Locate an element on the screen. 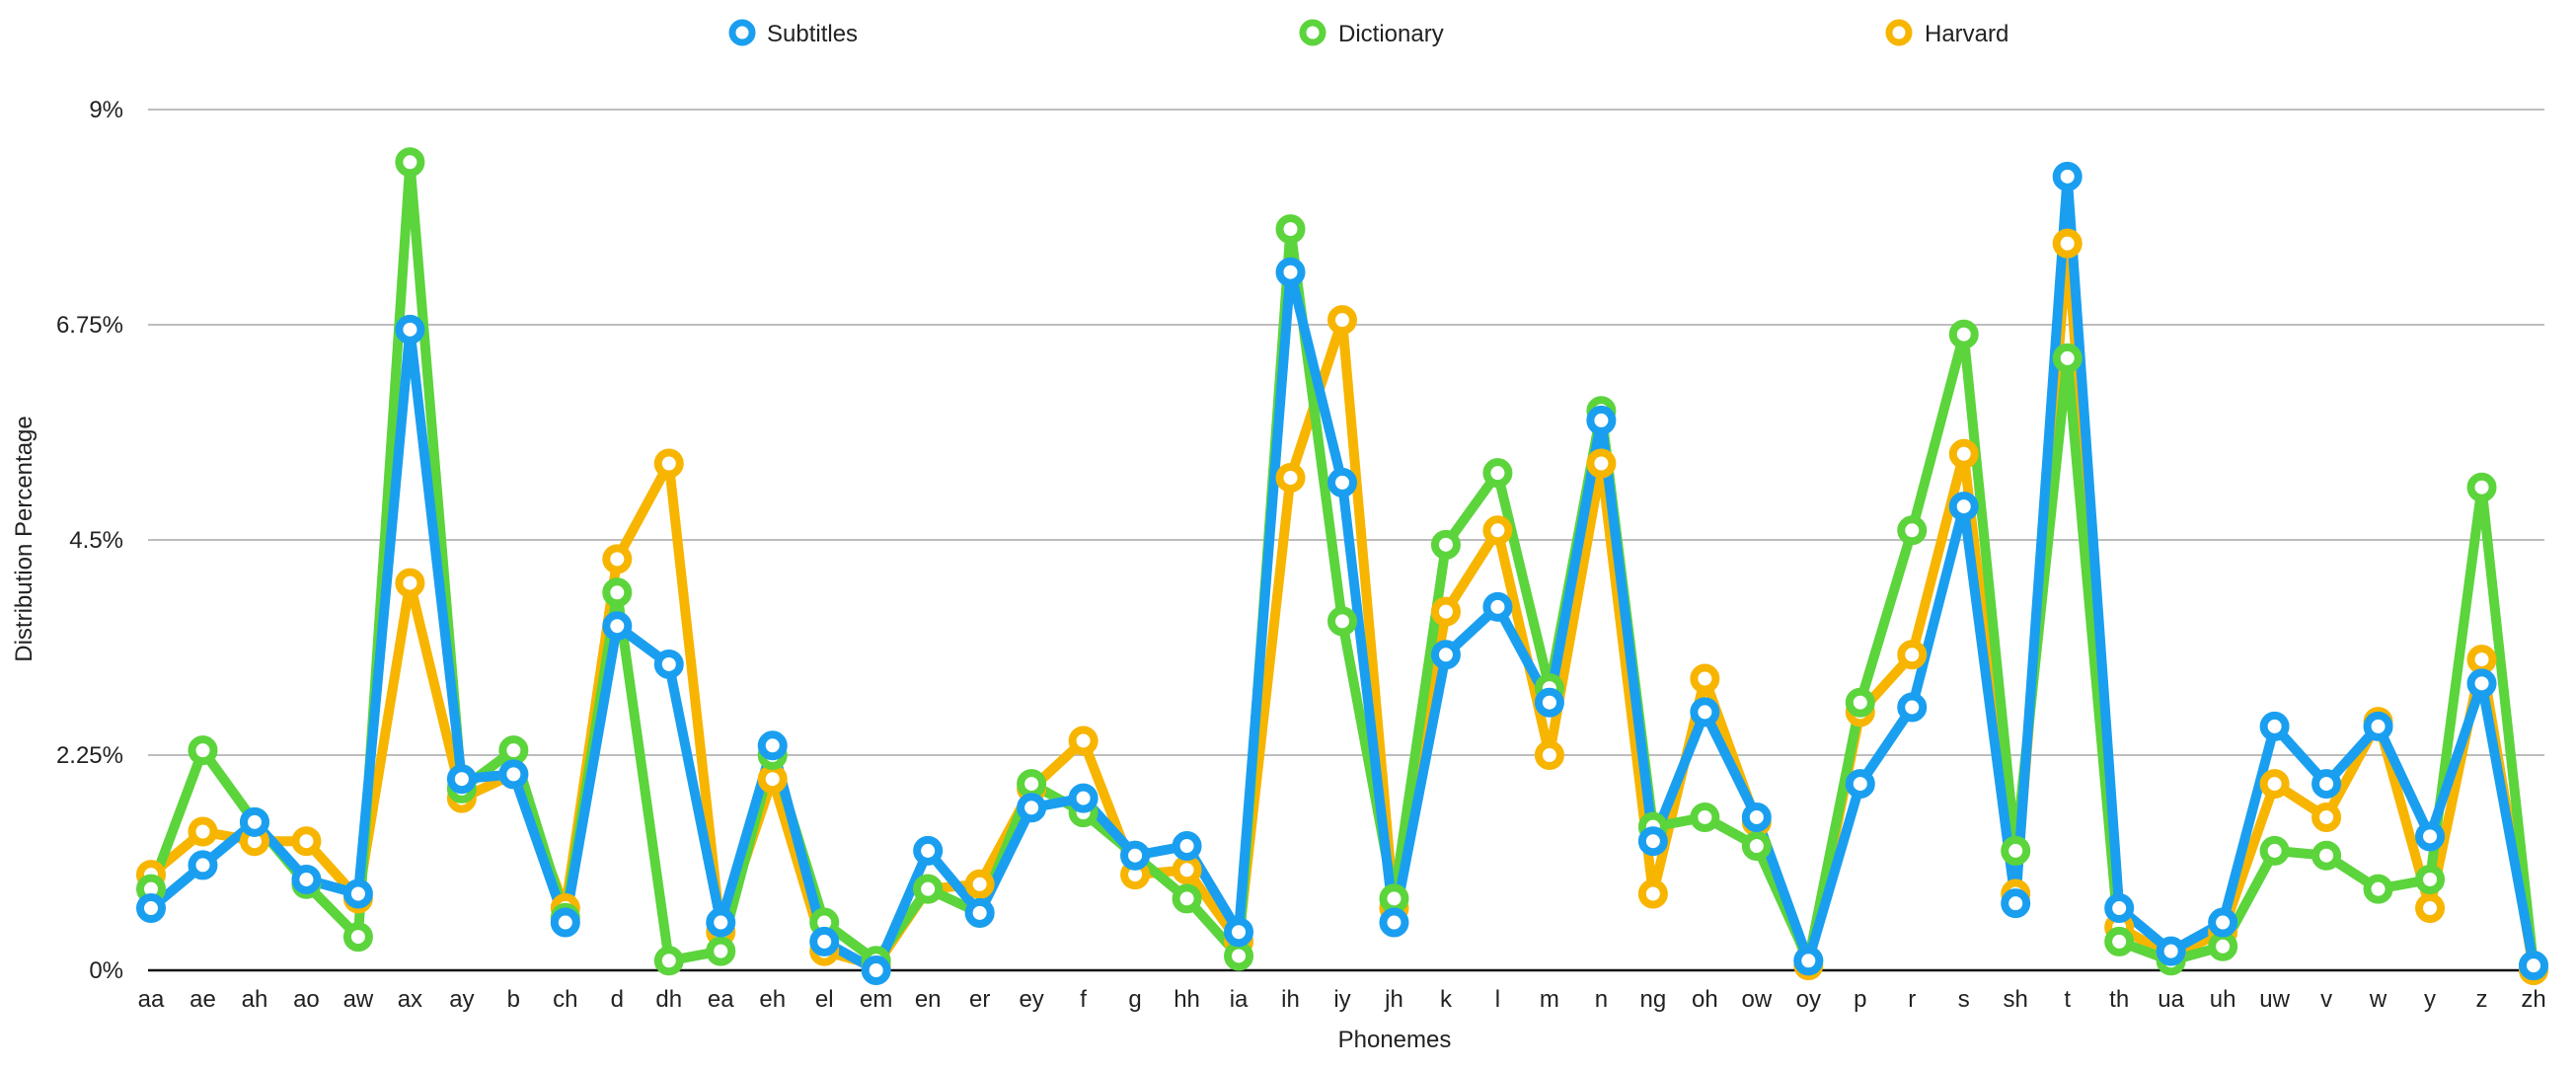 Image resolution: width=2576 pixels, height=1070 pixels. x-tick-label: g is located at coordinates (1134, 999).